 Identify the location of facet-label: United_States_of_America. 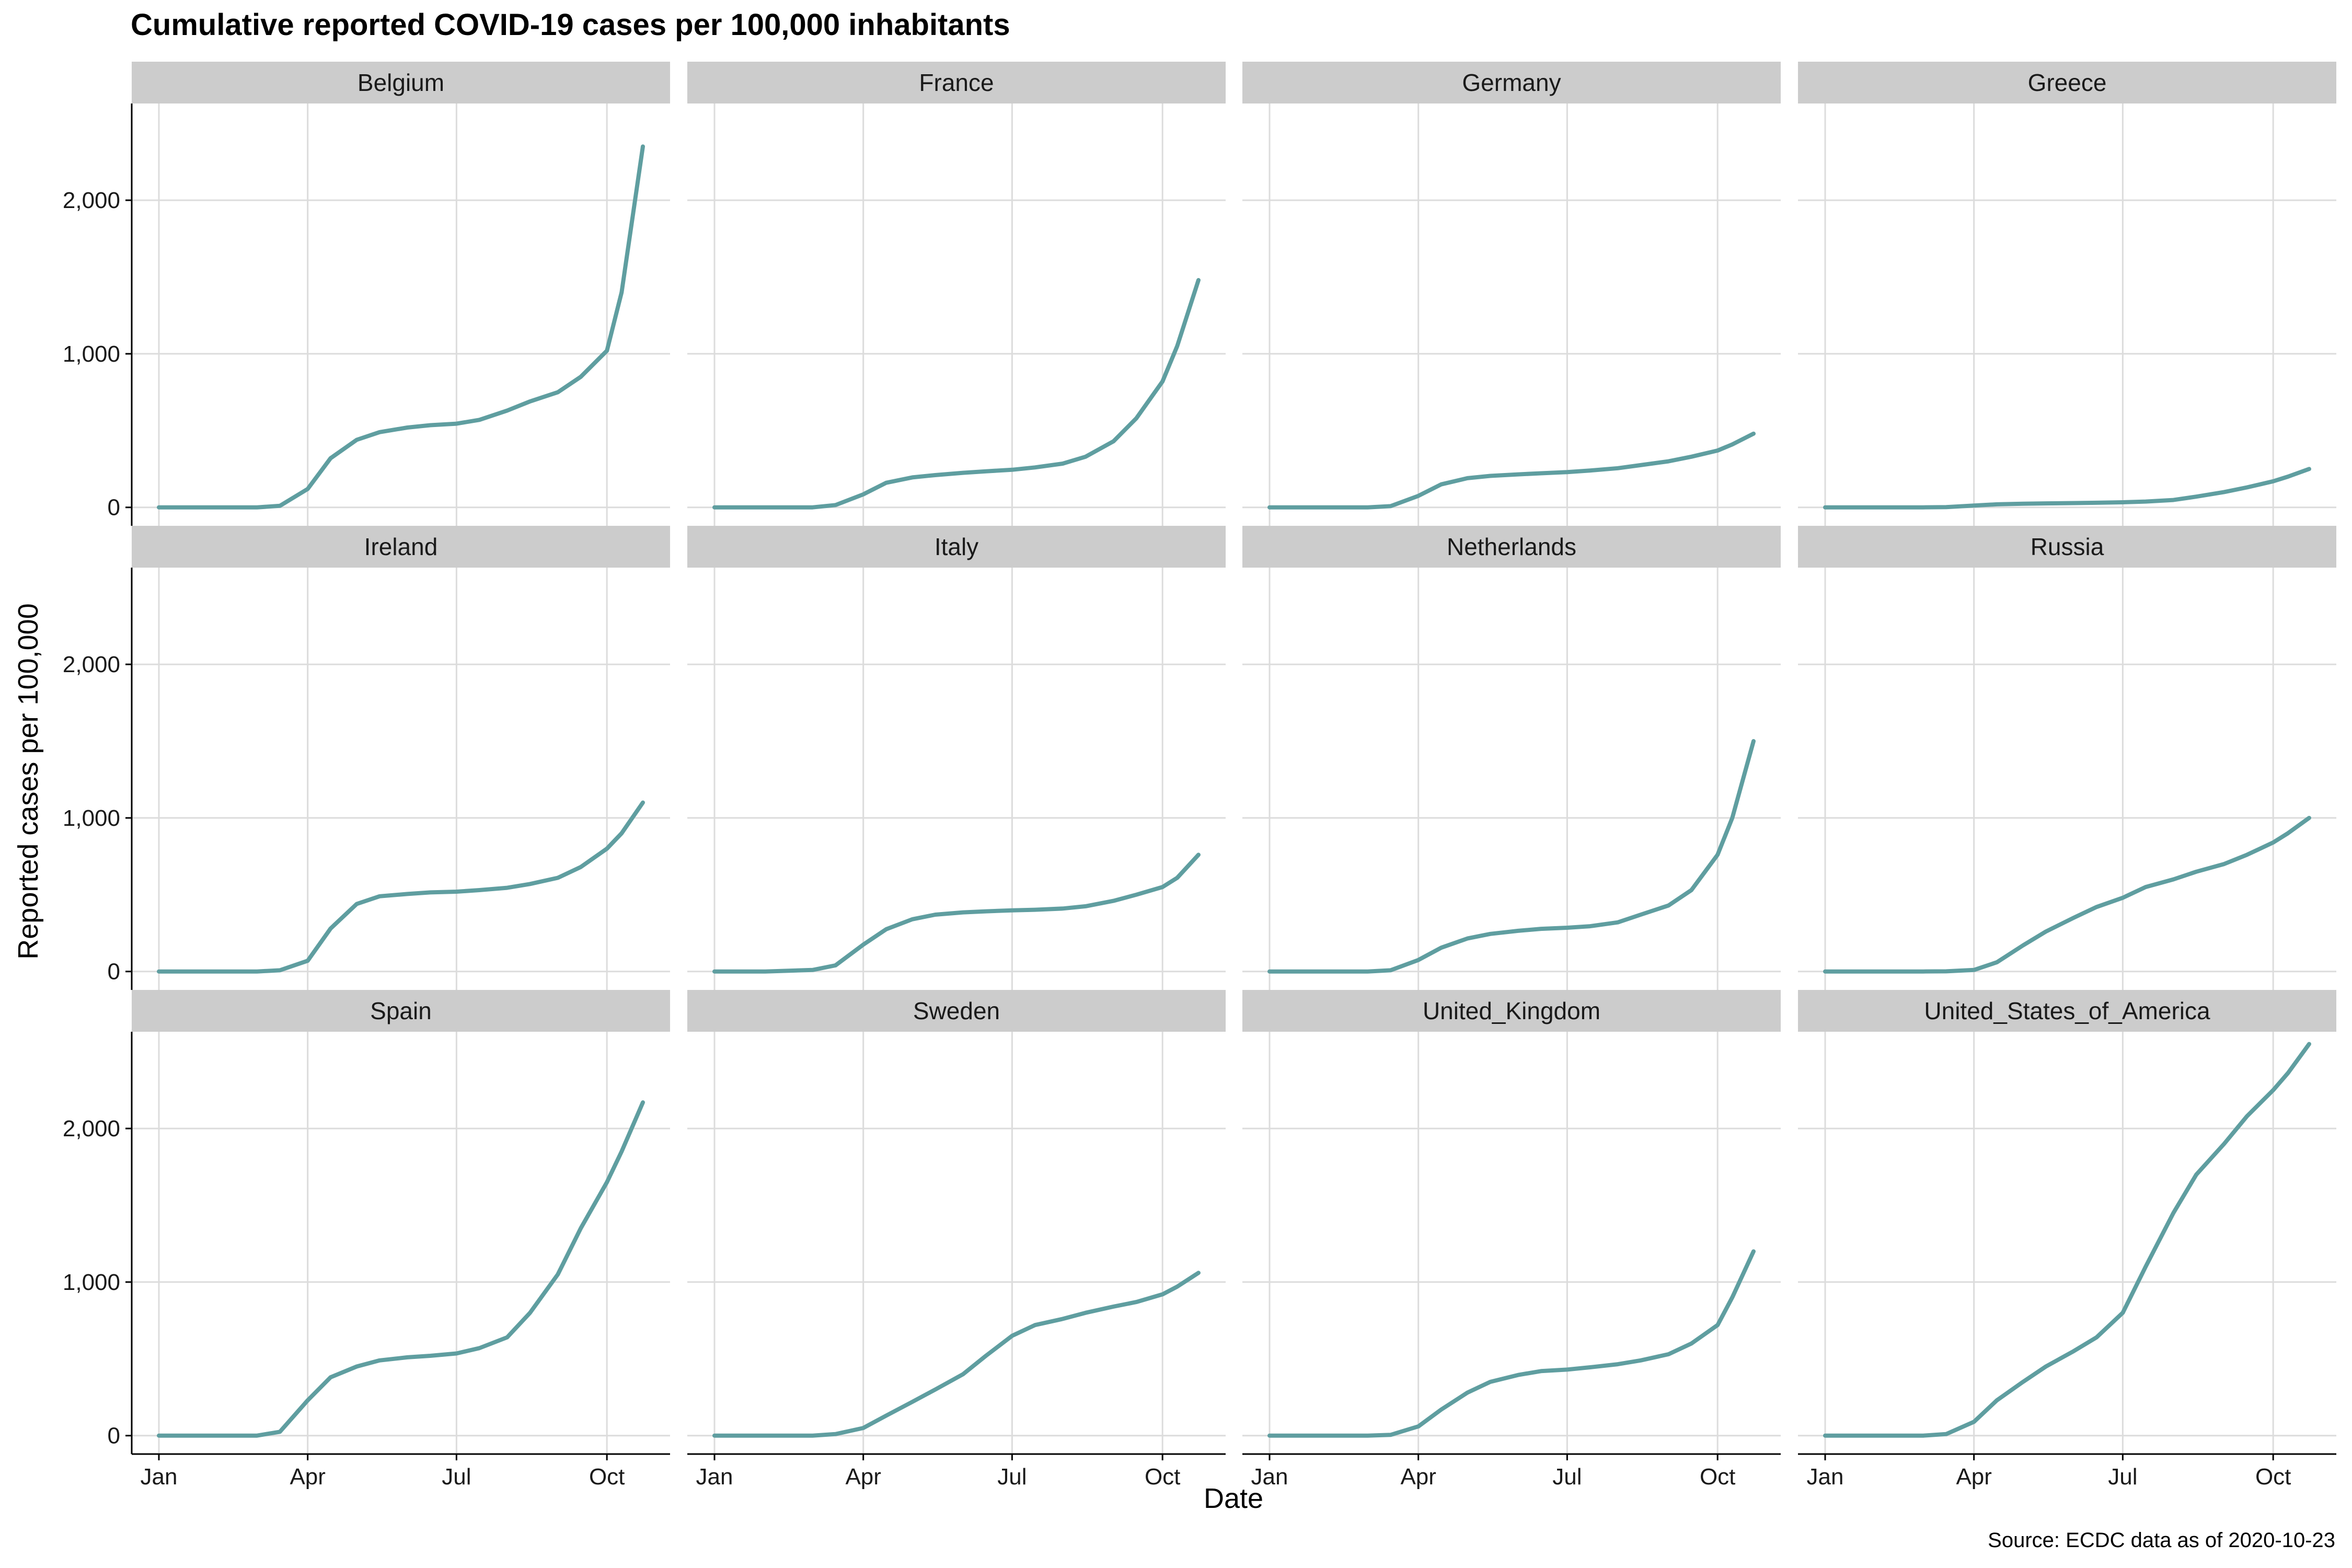
(2067, 1010).